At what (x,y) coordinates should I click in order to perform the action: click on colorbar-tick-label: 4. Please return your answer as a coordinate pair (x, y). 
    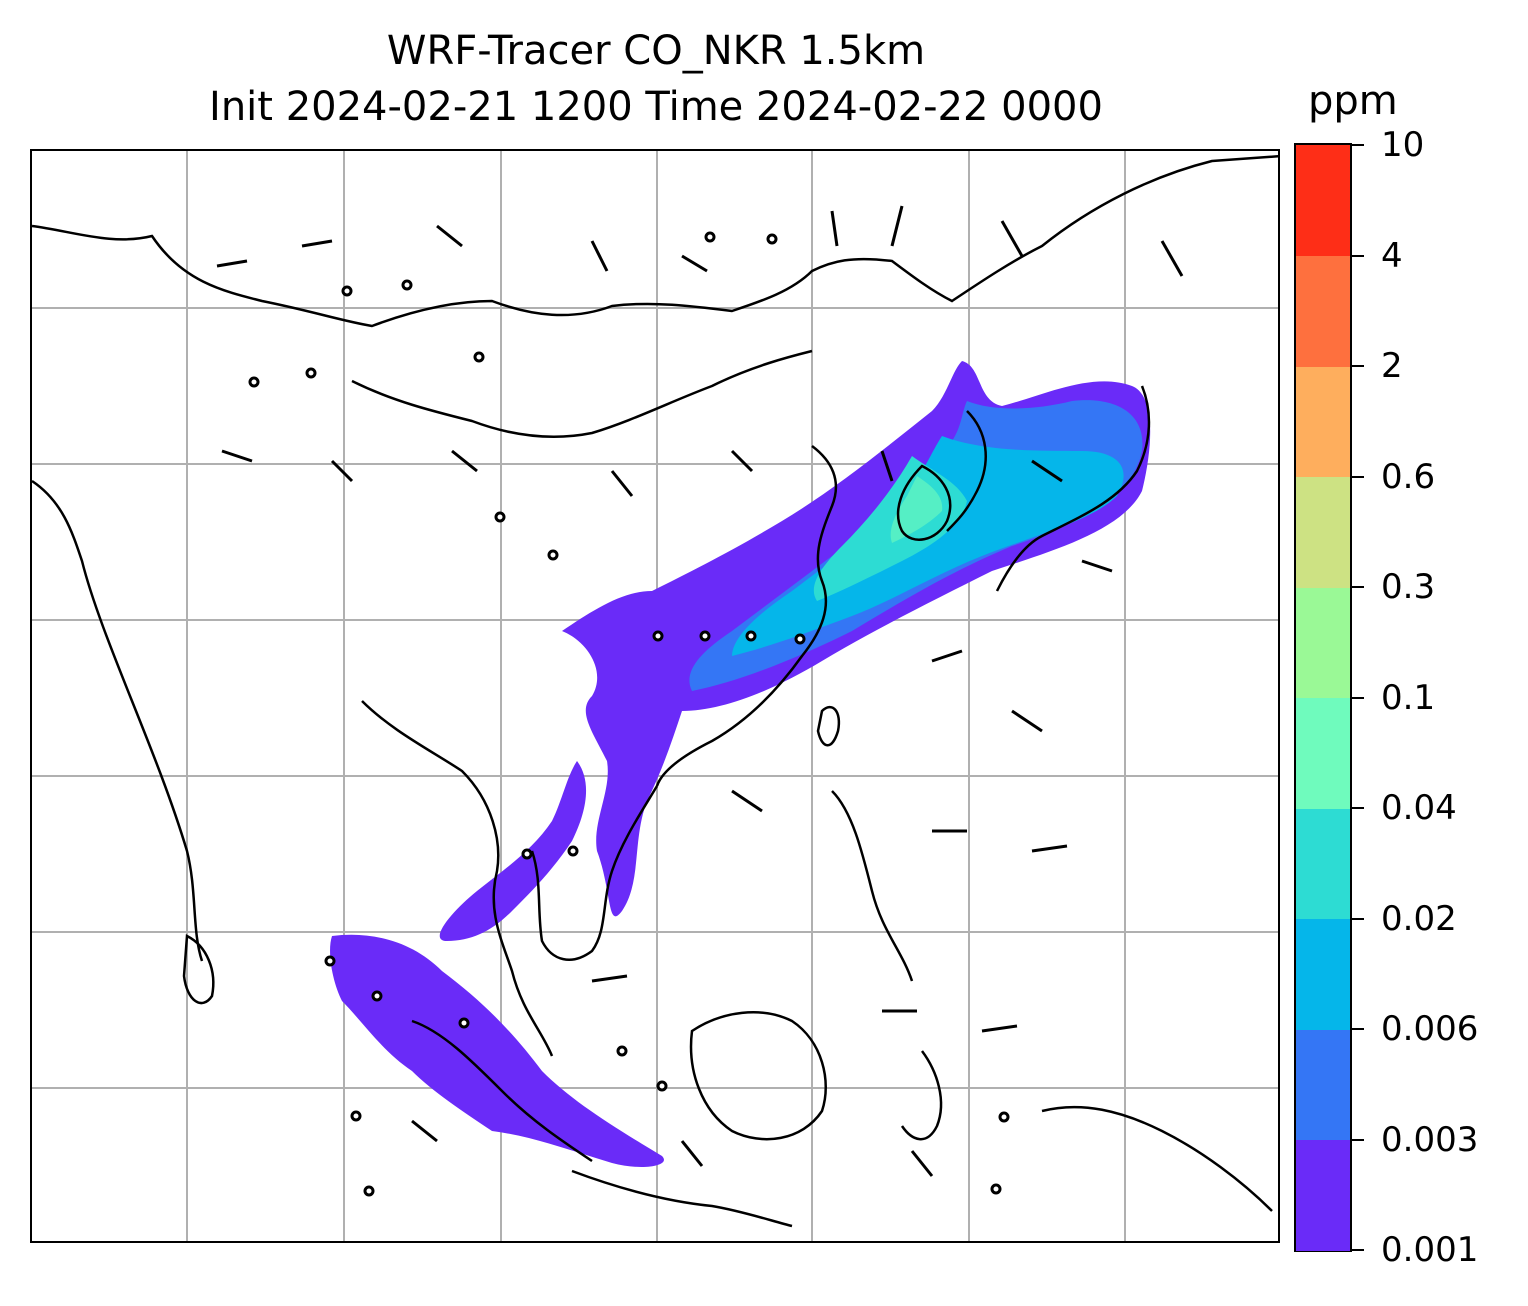
    Looking at the image, I should click on (1392, 255).